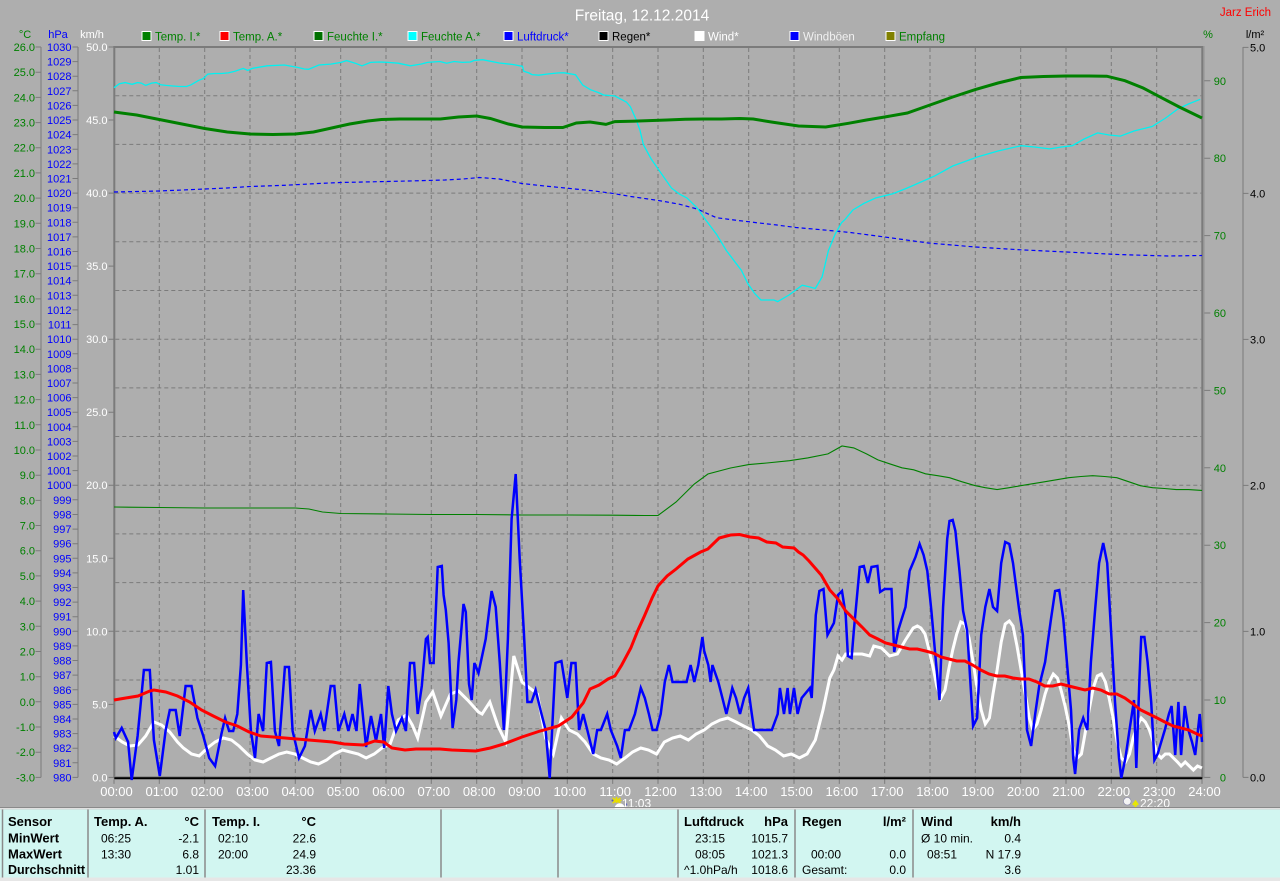 The image size is (1280, 881). I want to click on svg-text: 09:00, so click(524, 791).